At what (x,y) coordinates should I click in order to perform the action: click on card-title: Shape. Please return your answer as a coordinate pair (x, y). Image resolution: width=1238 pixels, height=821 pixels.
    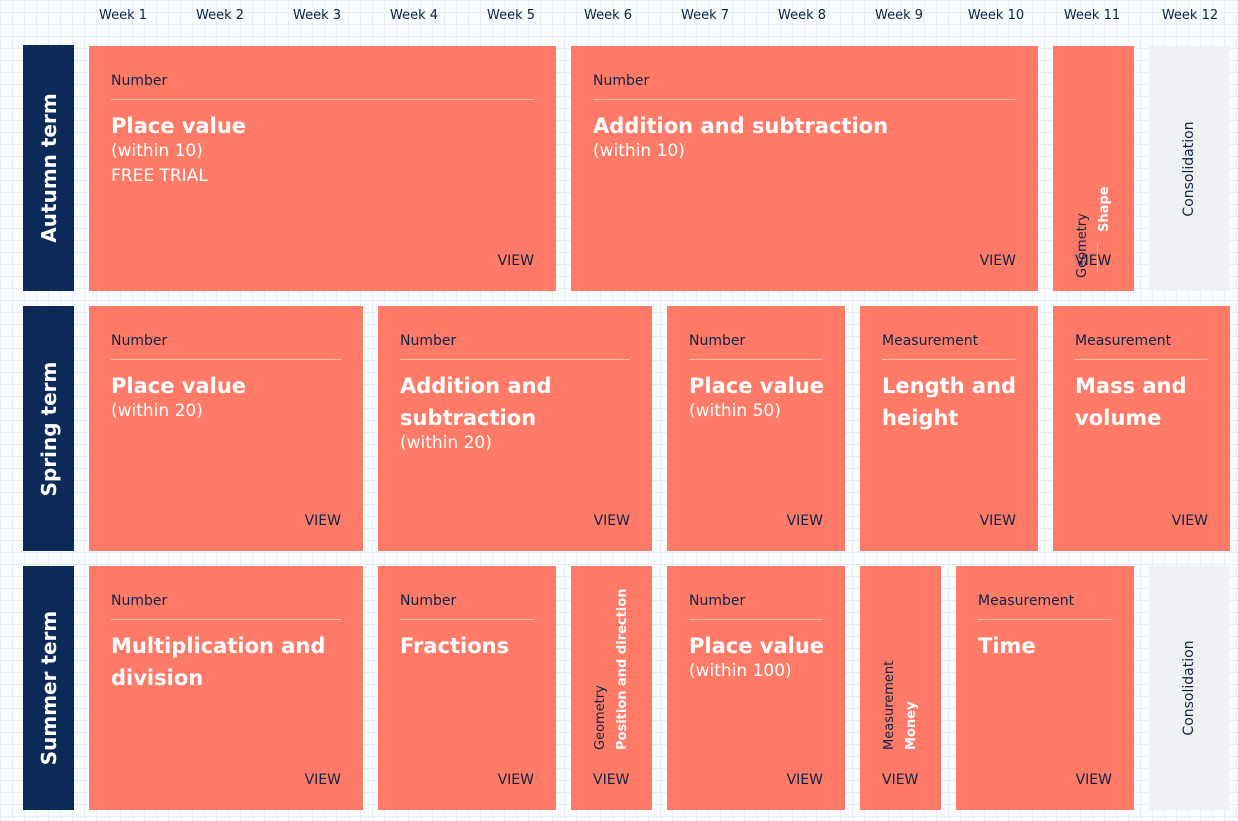
    Looking at the image, I should click on (1104, 209).